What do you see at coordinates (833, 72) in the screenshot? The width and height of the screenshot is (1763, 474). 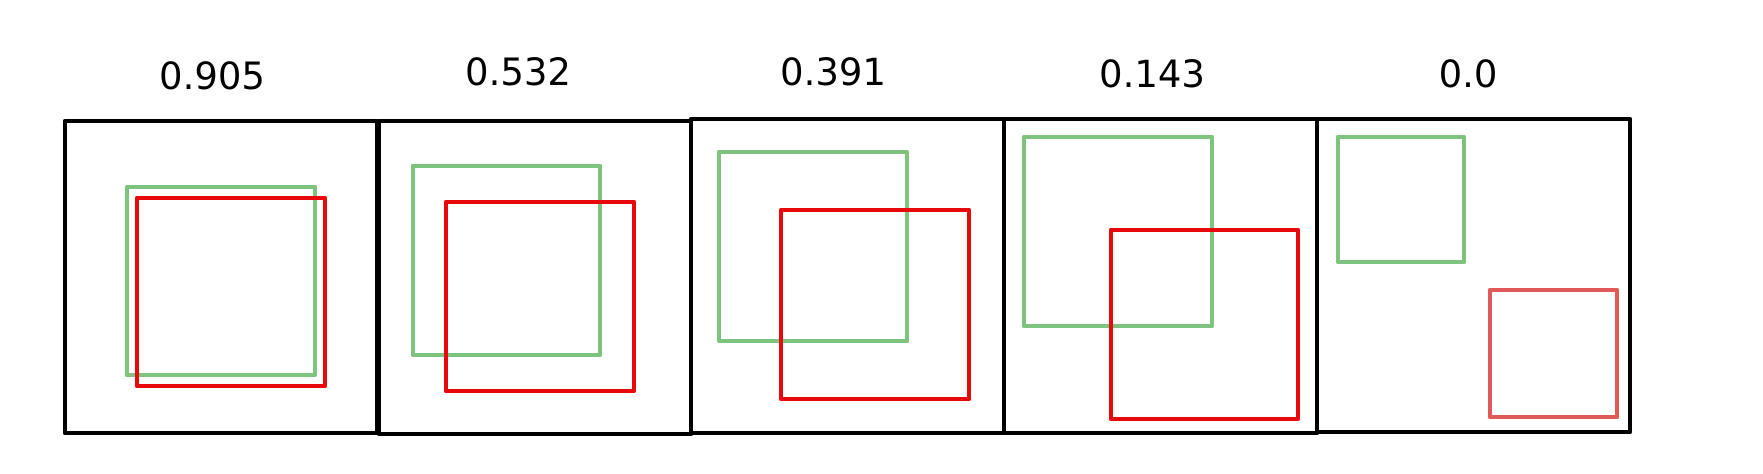 I see `score-label-3: 0.391` at bounding box center [833, 72].